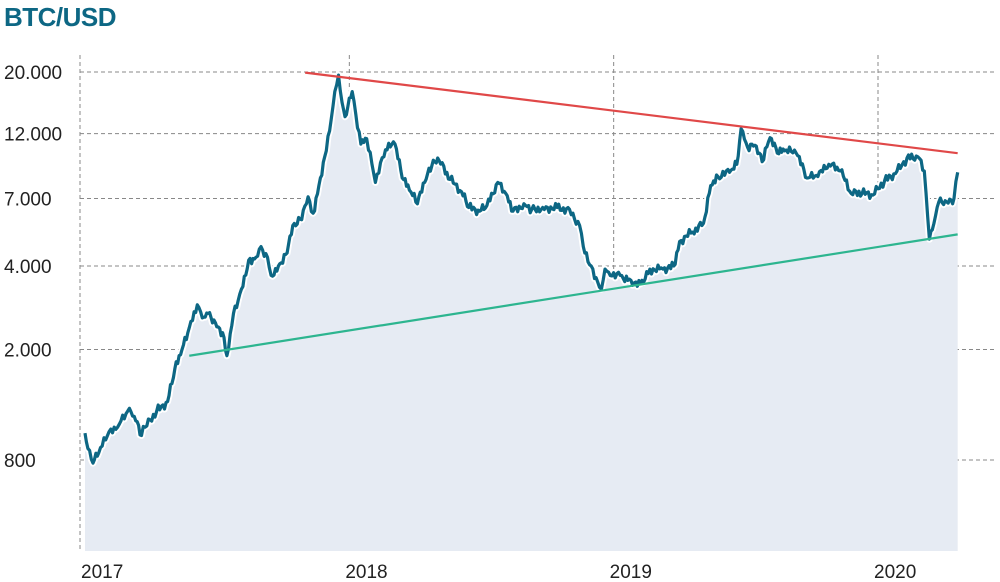 This screenshot has height=582, width=1000. Describe the element at coordinates (498, 572) in the screenshot. I see `x-axis: 2017 2018 2019 2020` at that location.